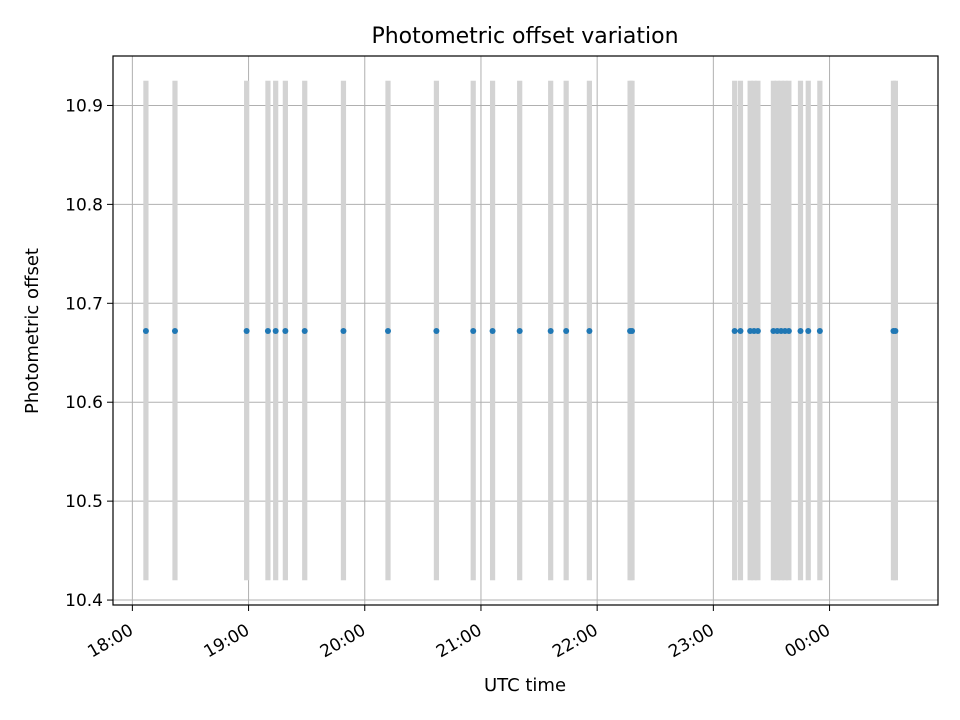 Image resolution: width=960 pixels, height=720 pixels. What do you see at coordinates (84, 601) in the screenshot?
I see `y-tick-label: 10.4` at bounding box center [84, 601].